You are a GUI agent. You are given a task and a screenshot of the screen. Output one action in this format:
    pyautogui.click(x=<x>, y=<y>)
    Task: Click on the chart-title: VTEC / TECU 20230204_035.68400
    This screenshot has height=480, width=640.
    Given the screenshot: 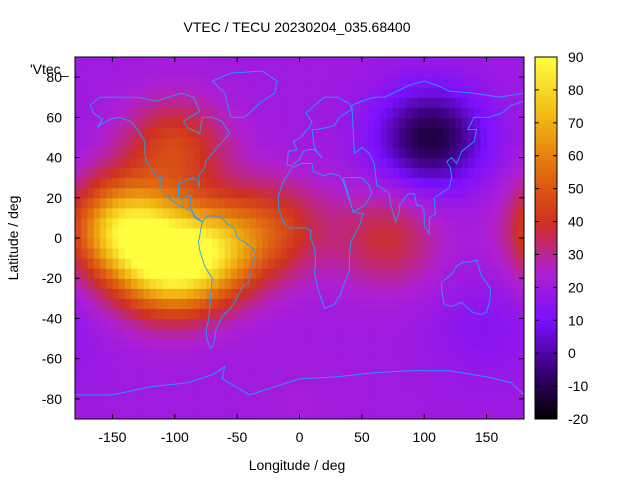 What is the action you would take?
    pyautogui.click(x=296, y=27)
    